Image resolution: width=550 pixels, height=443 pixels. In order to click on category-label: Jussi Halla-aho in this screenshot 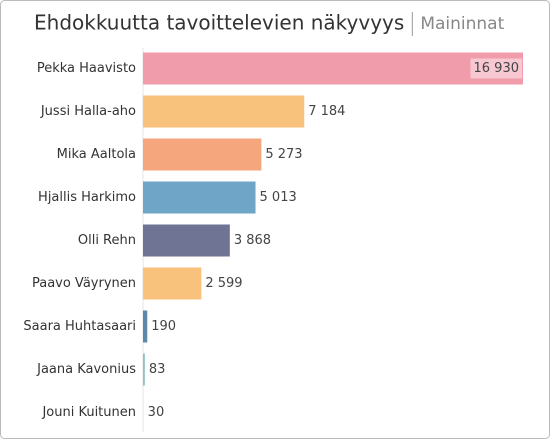, I will do `click(88, 111)`.